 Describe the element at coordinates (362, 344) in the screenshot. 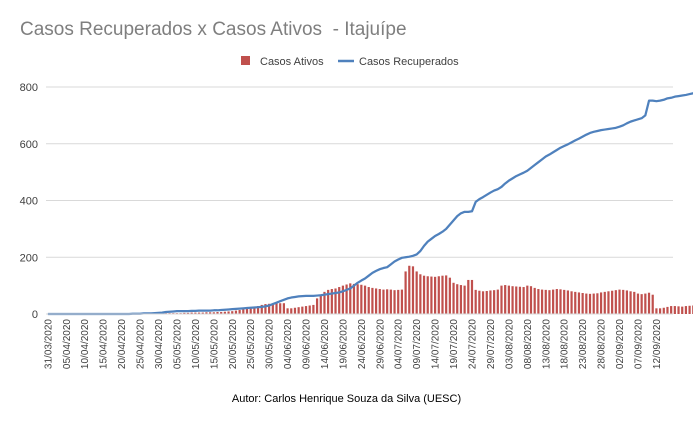

I see `x-tick-label: 24/06/2020` at that location.